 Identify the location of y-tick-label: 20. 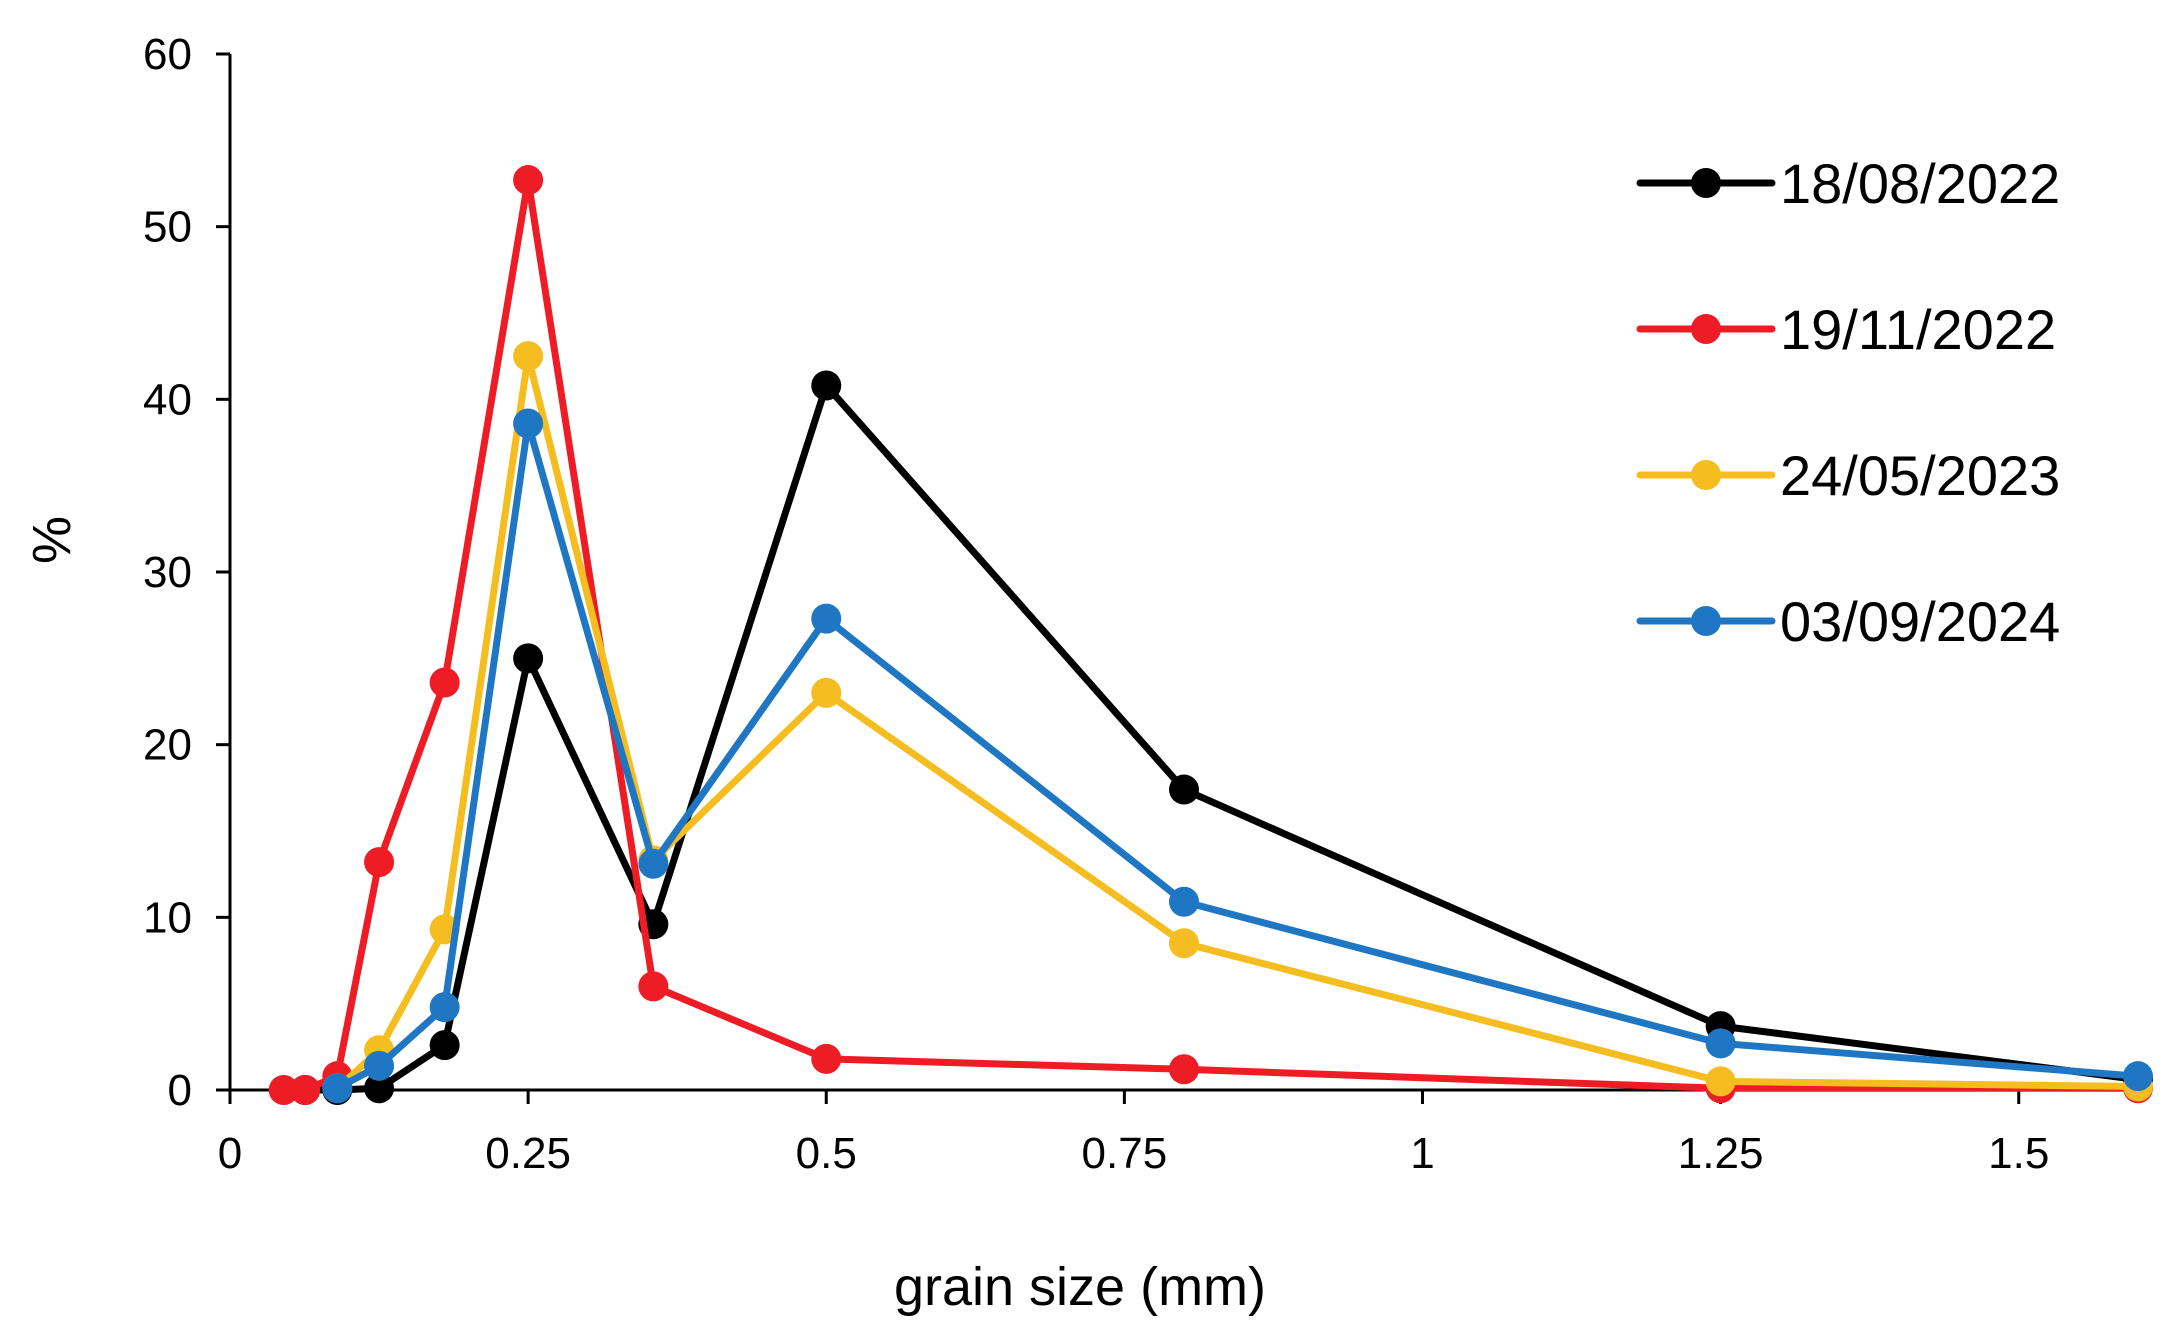
(167, 745).